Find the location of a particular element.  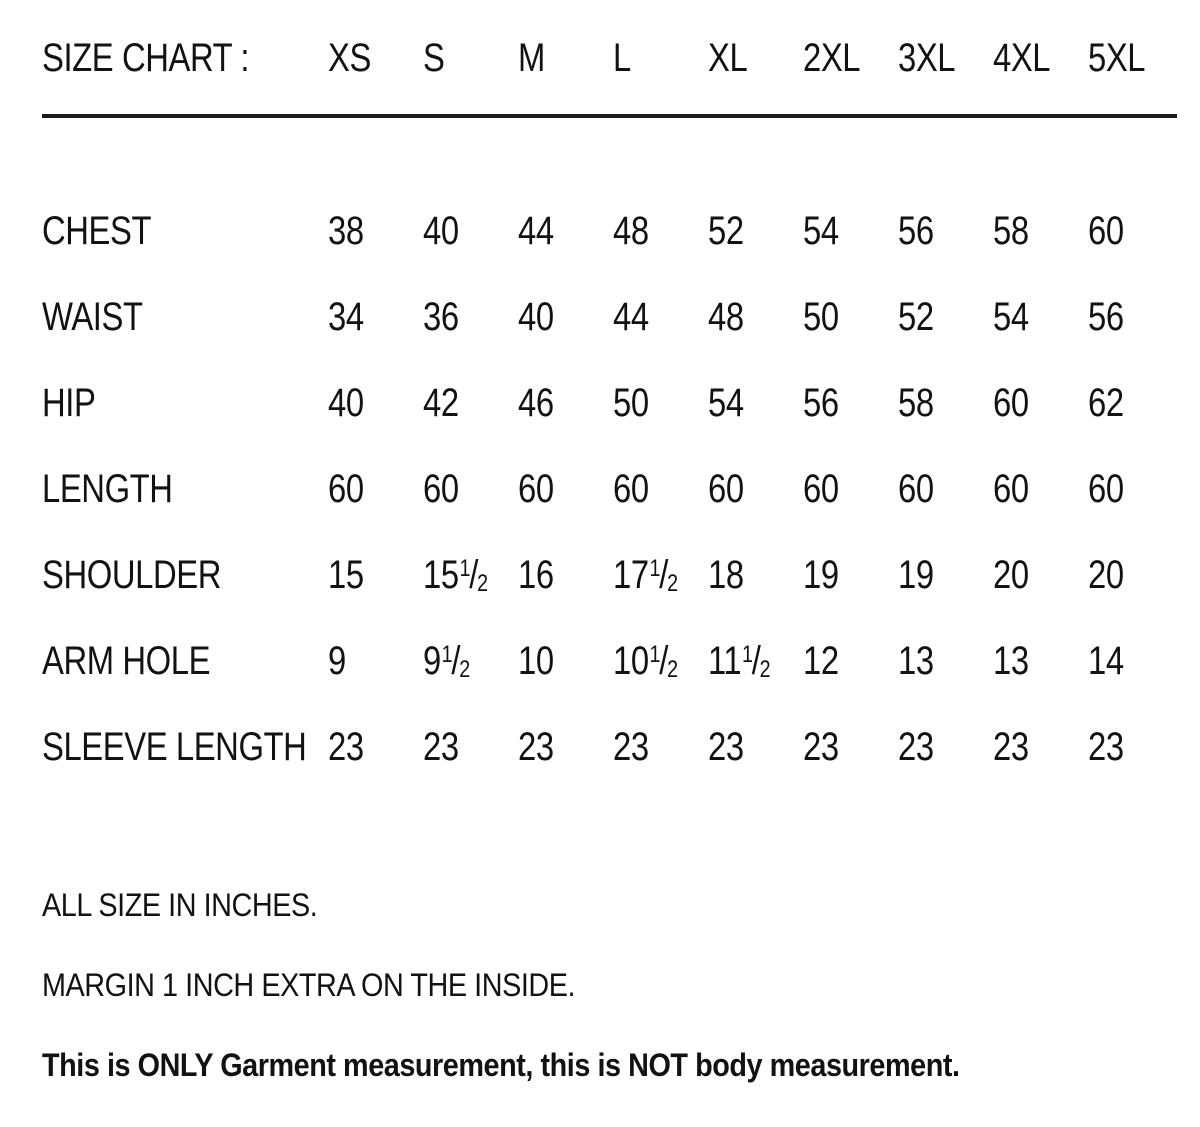

table-row: LENGTH 60 60 60 60 60 60 60 60 60 is located at coordinates (621, 489).